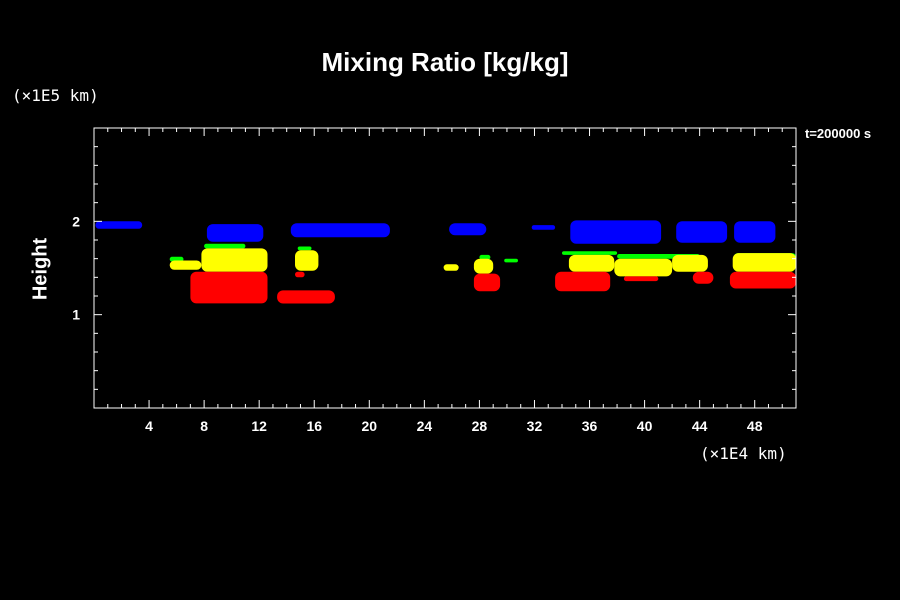  What do you see at coordinates (314, 426) in the screenshot?
I see `x-tick-label: 16` at bounding box center [314, 426].